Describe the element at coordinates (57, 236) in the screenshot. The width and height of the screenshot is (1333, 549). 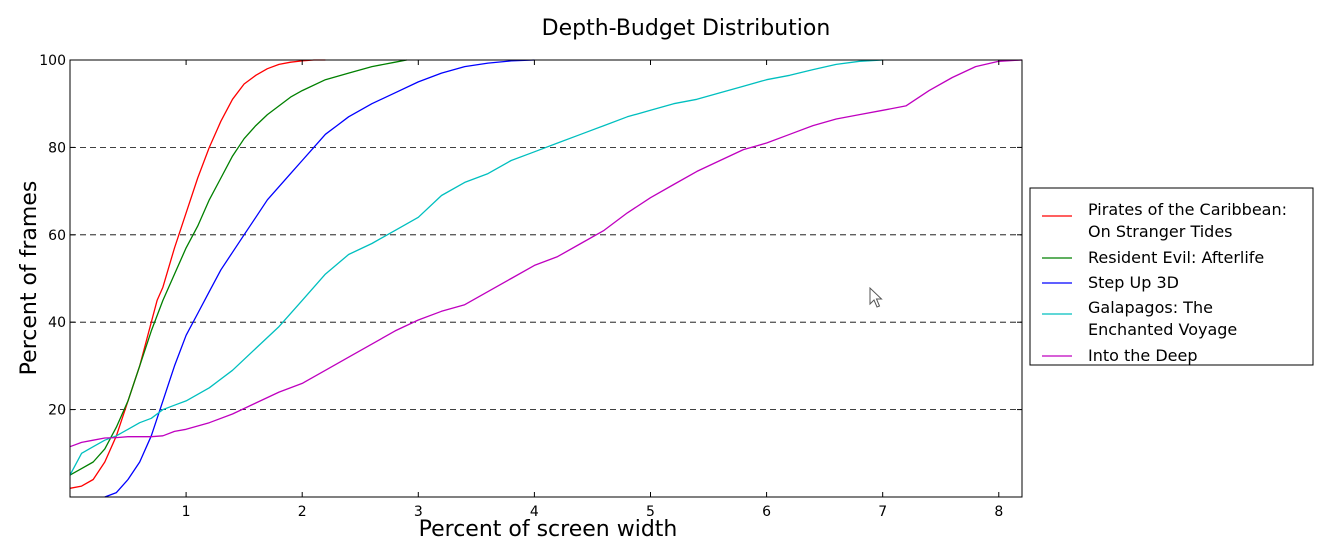
I see `y-tick-label: 60` at that location.